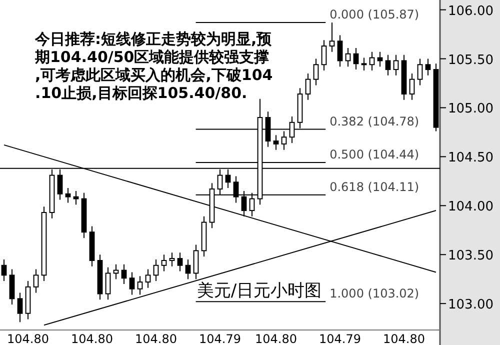  I want to click on ref-line-label: 0.382 (104.78), so click(375, 121).